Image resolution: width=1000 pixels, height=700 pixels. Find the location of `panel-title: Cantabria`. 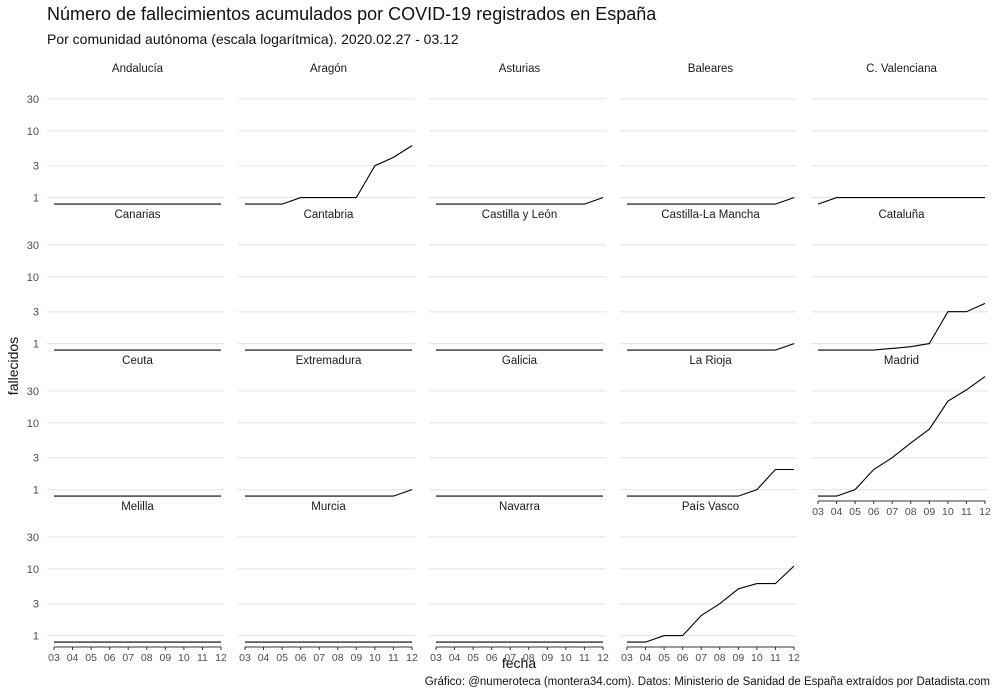

panel-title: Cantabria is located at coordinates (329, 215).